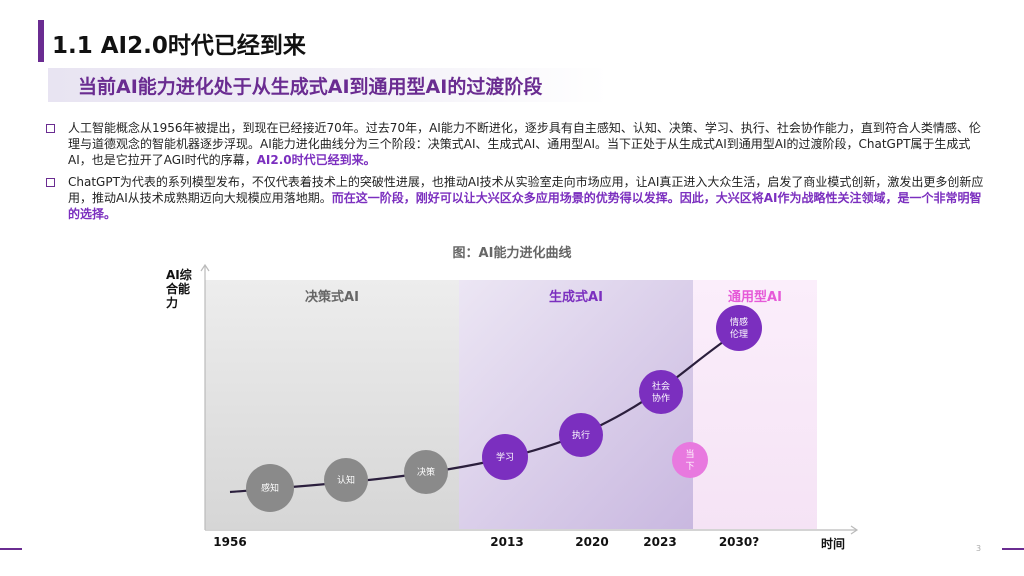 This screenshot has height=576, width=1024. I want to click on stage-label-1: 决策式AI, so click(332, 297).